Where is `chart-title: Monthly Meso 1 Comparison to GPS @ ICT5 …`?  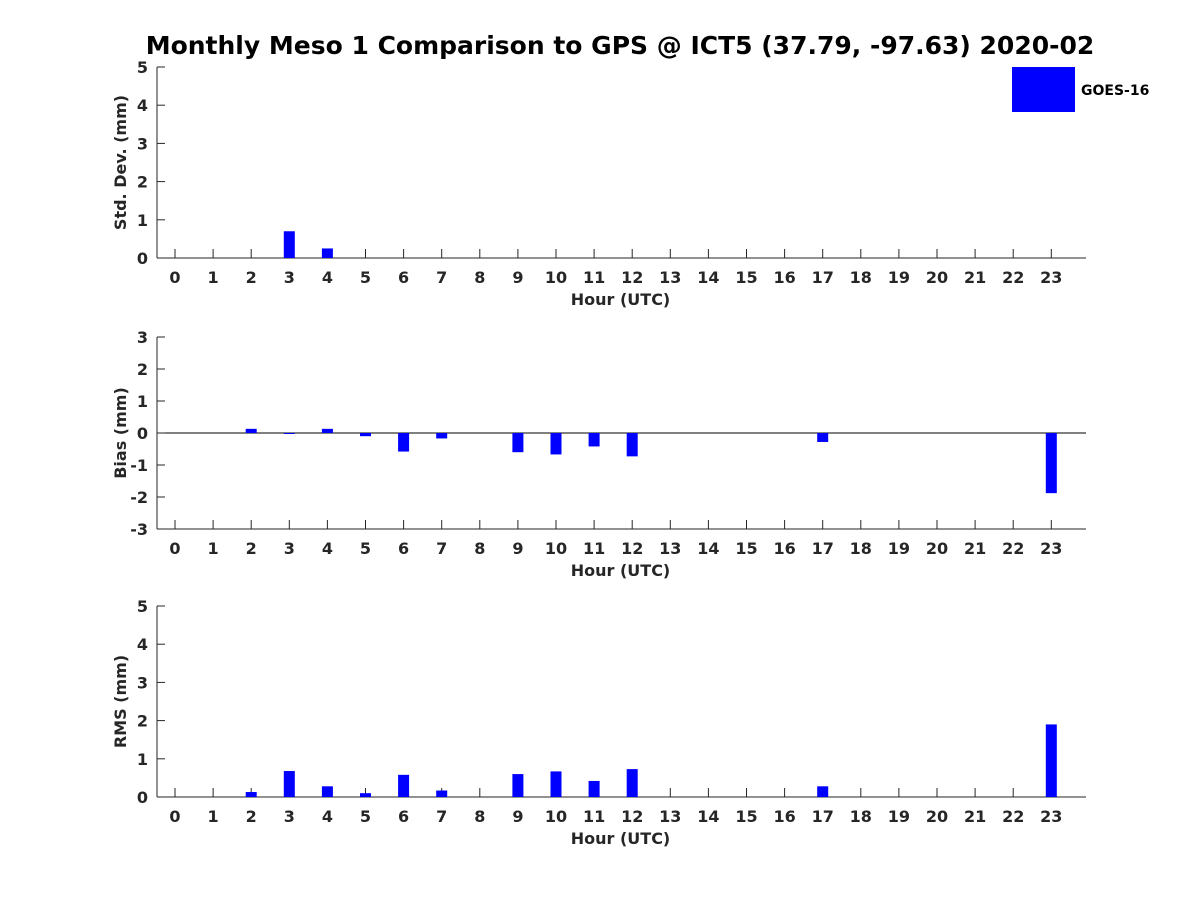
chart-title: Monthly Meso 1 Comparison to GPS @ ICT5 … is located at coordinates (620, 45).